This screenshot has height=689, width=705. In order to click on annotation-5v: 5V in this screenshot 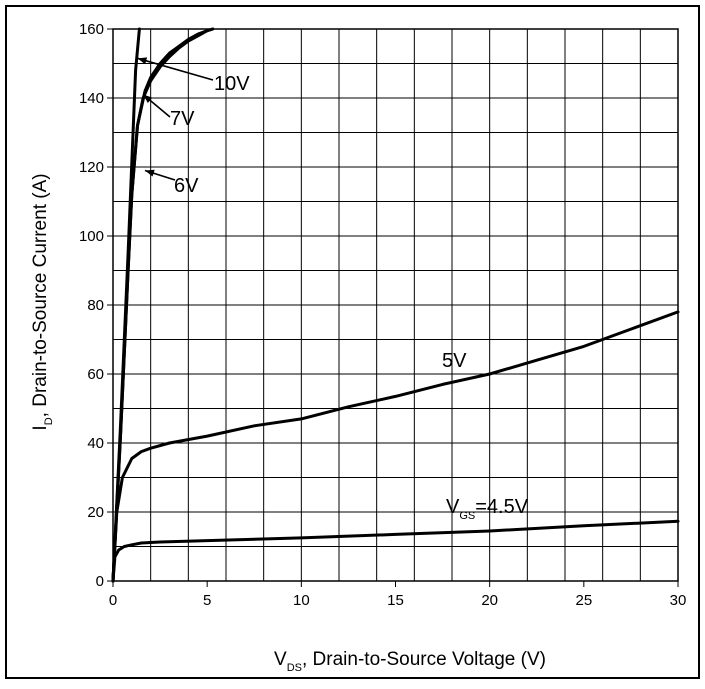, I will do `click(454, 361)`.